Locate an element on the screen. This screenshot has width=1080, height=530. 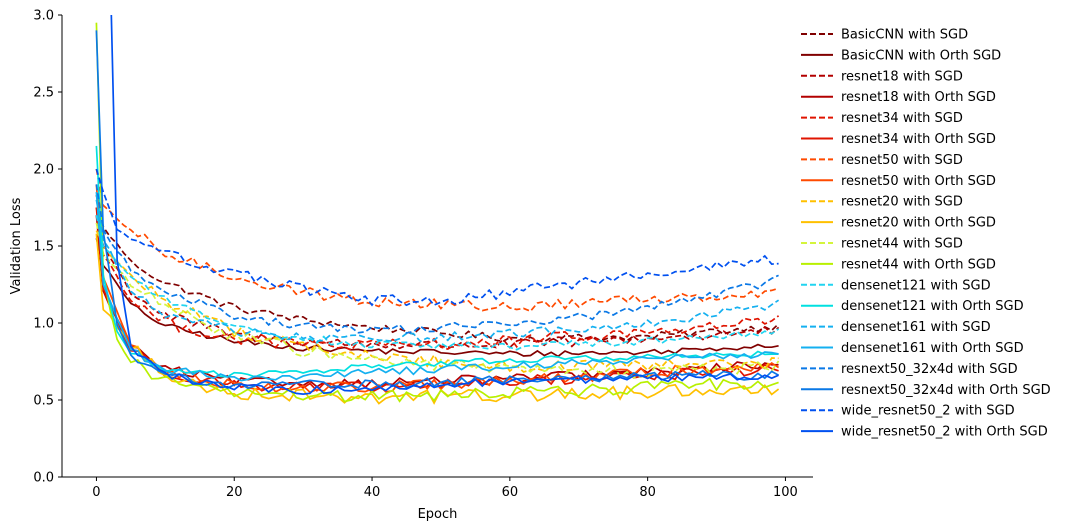
series-line-basiccnn-with-orth-sgd is located at coordinates (437, 298).